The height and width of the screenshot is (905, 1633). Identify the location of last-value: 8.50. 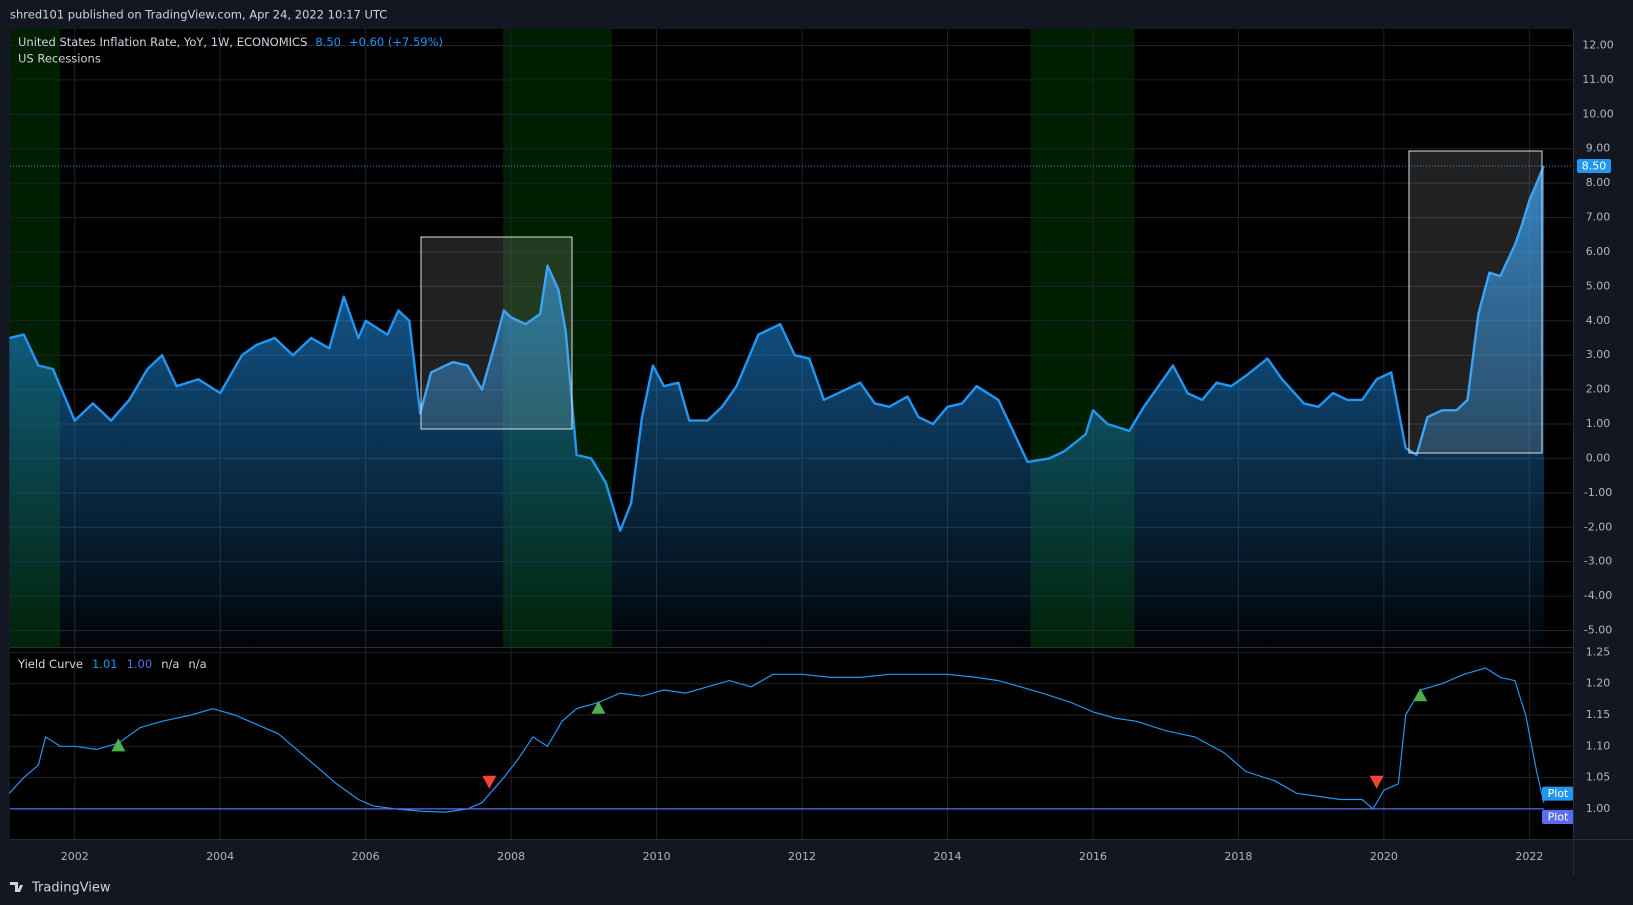
(328, 42).